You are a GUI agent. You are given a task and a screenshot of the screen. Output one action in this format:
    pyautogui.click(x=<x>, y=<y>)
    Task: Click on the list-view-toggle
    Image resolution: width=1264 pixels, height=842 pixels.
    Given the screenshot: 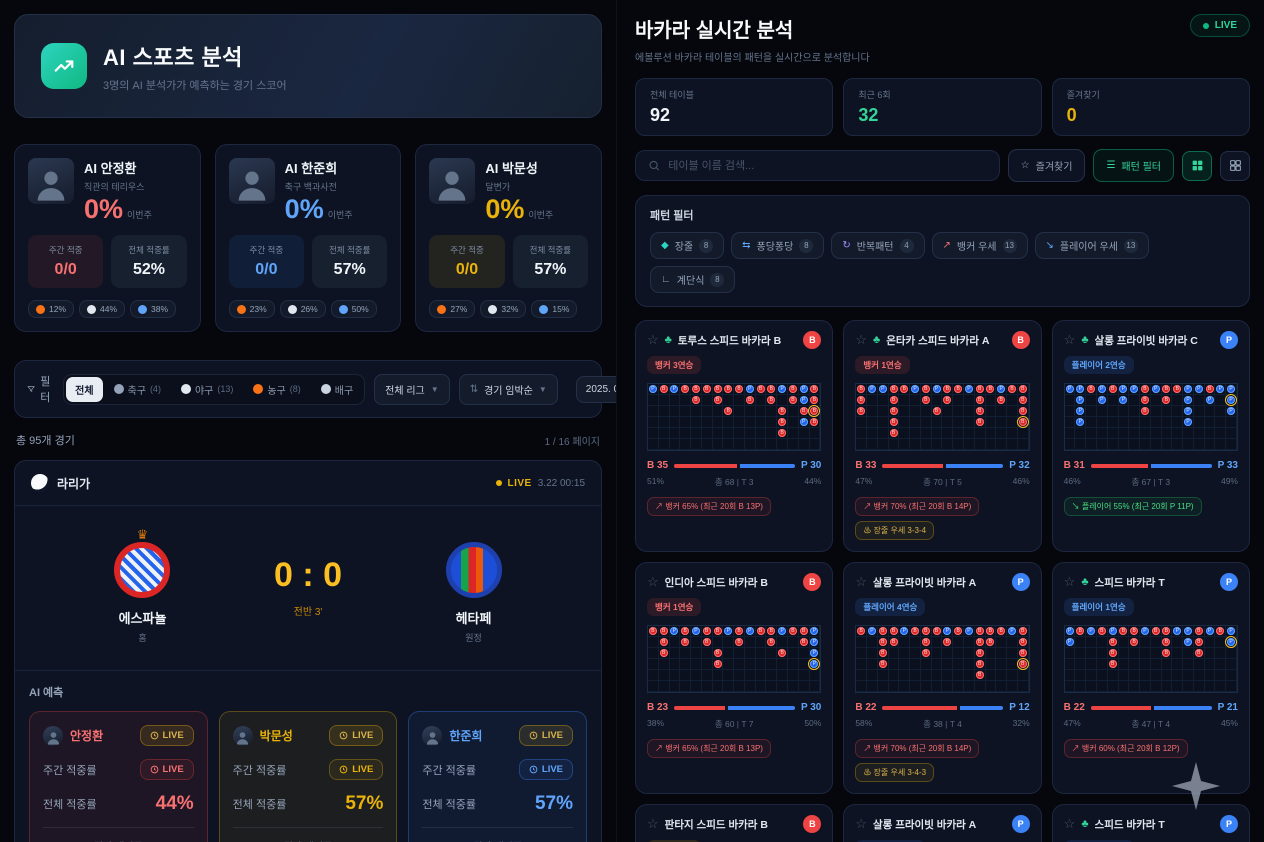 What is the action you would take?
    pyautogui.click(x=1235, y=165)
    